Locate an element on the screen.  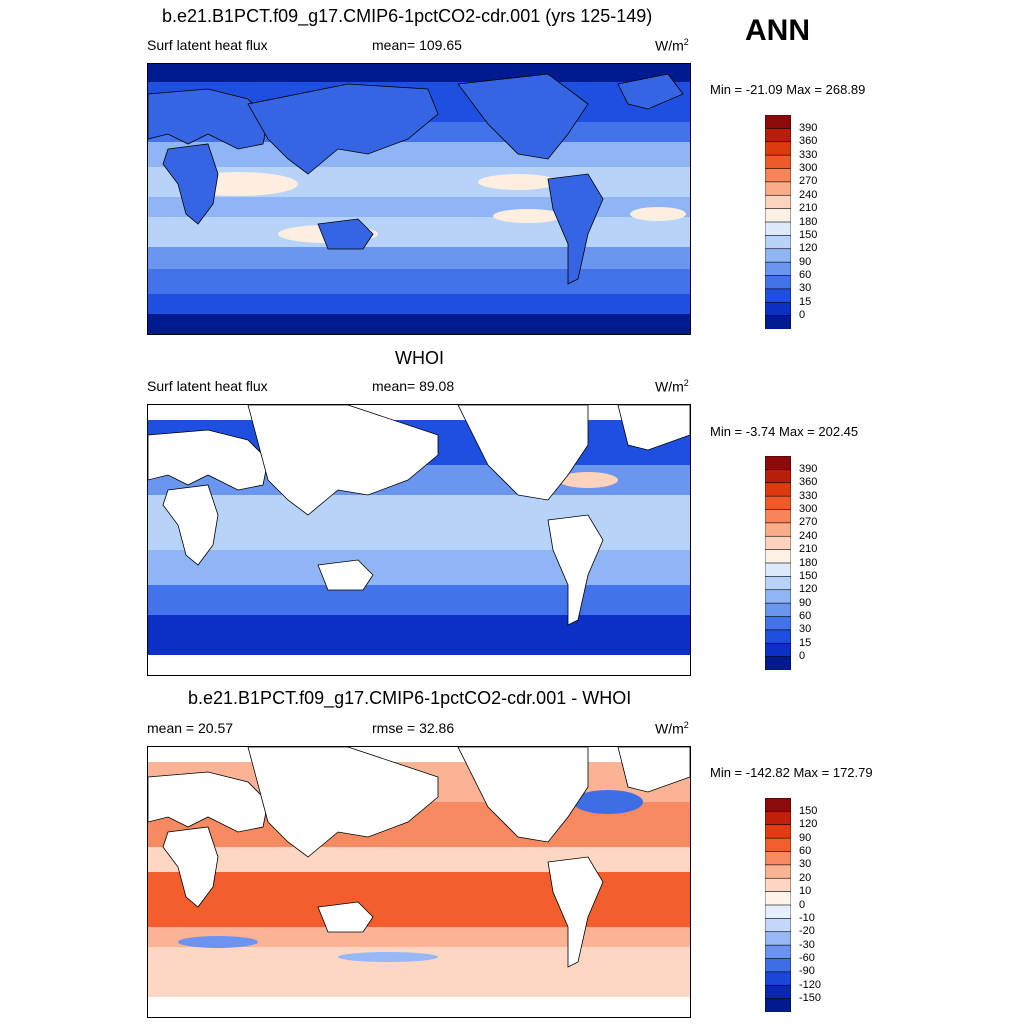
panel1-minmax-label: Min = -21.09 Max = 268.89 is located at coordinates (788, 89).